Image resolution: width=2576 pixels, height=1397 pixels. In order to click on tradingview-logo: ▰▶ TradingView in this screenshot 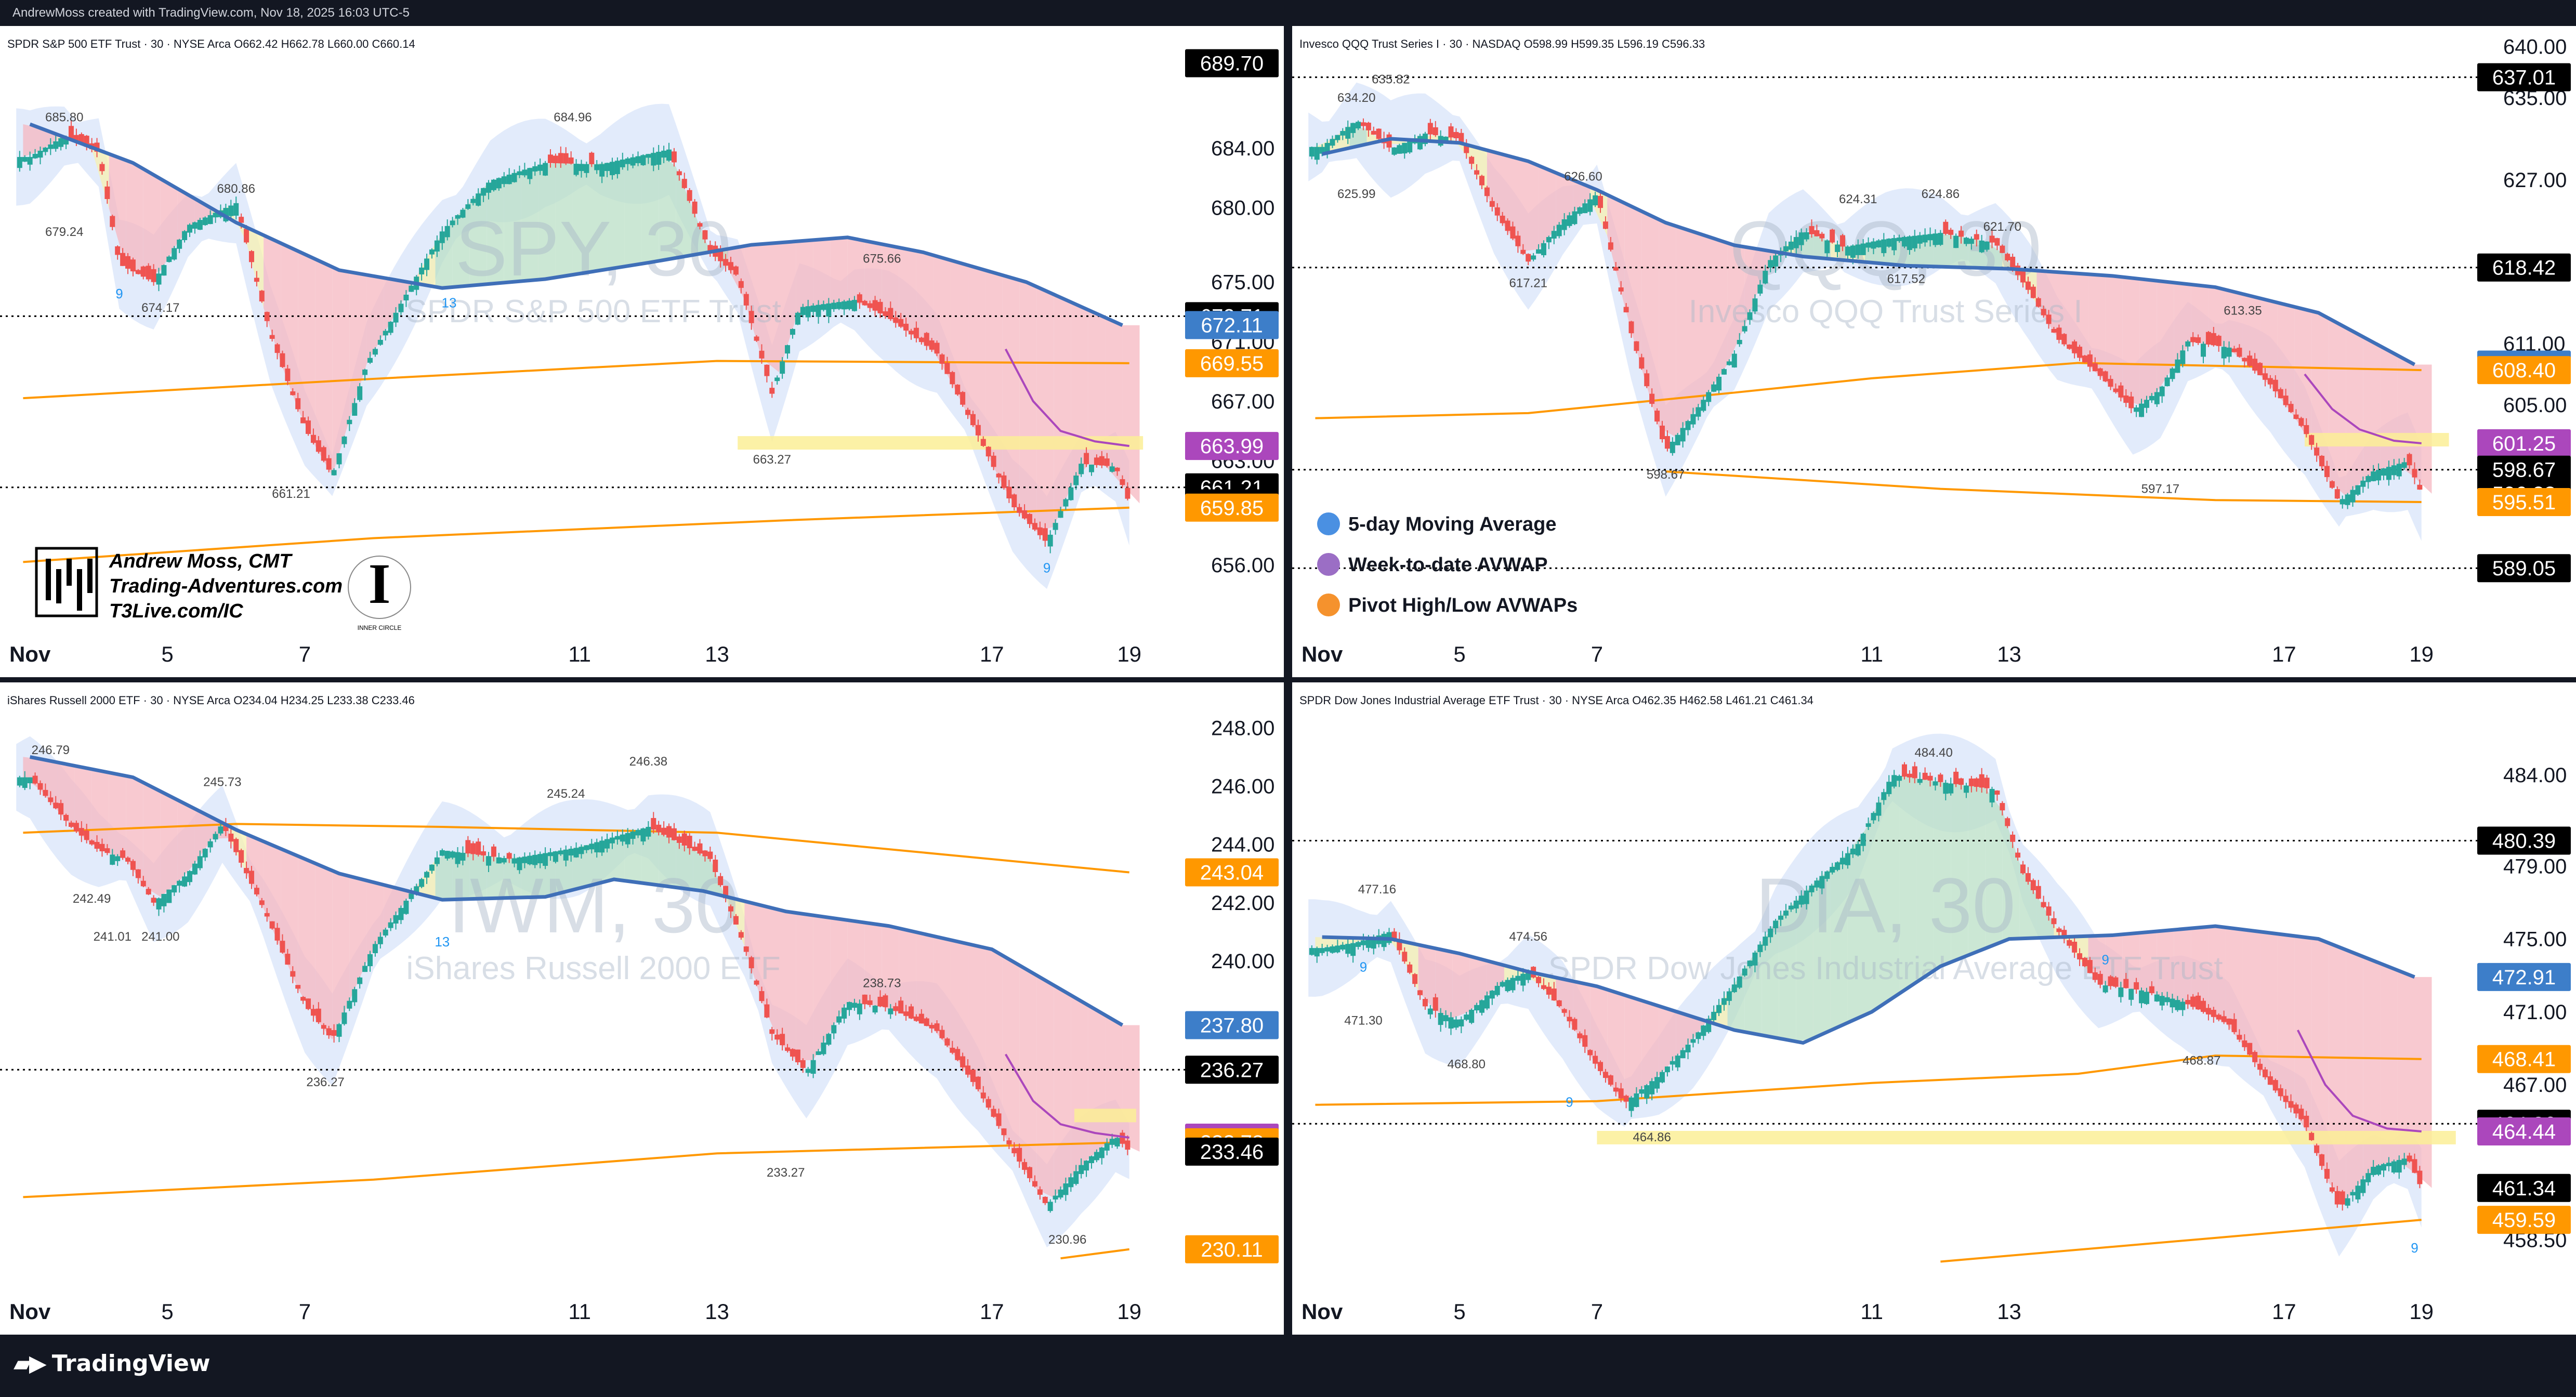, I will do `click(113, 1363)`.